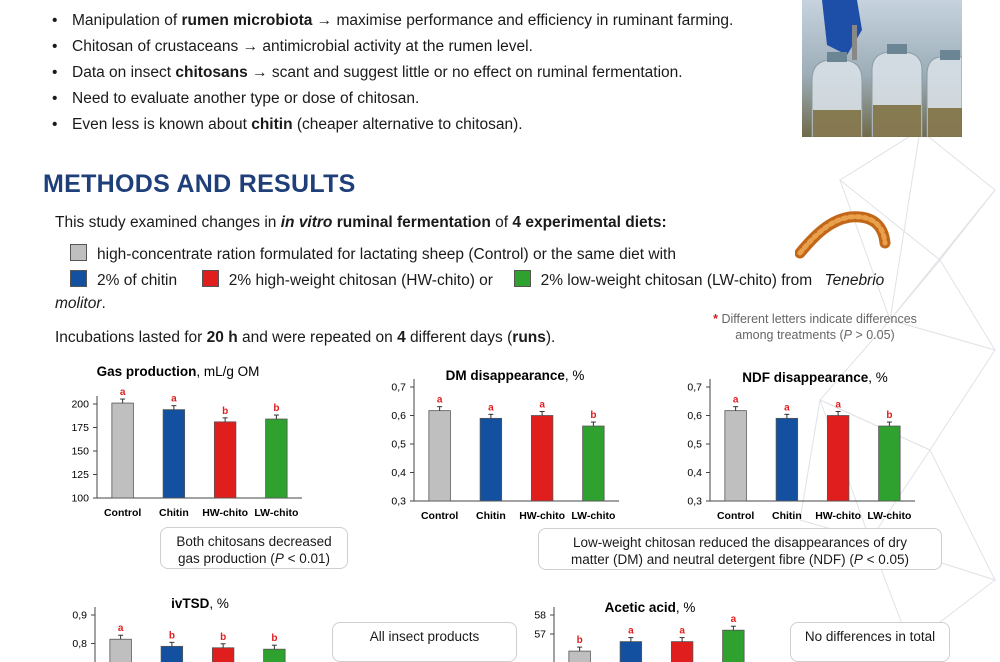  I want to click on note-line2-pre: among treatments (, so click(789, 335).